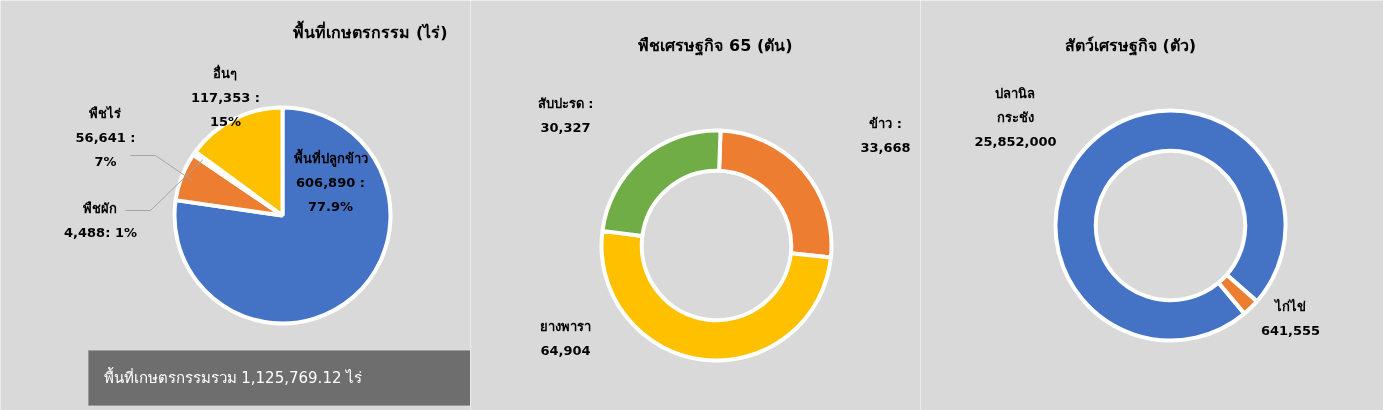  I want to click on chart-title: พืชเศรษฐกิจ 65 (ตัน), so click(715, 46).